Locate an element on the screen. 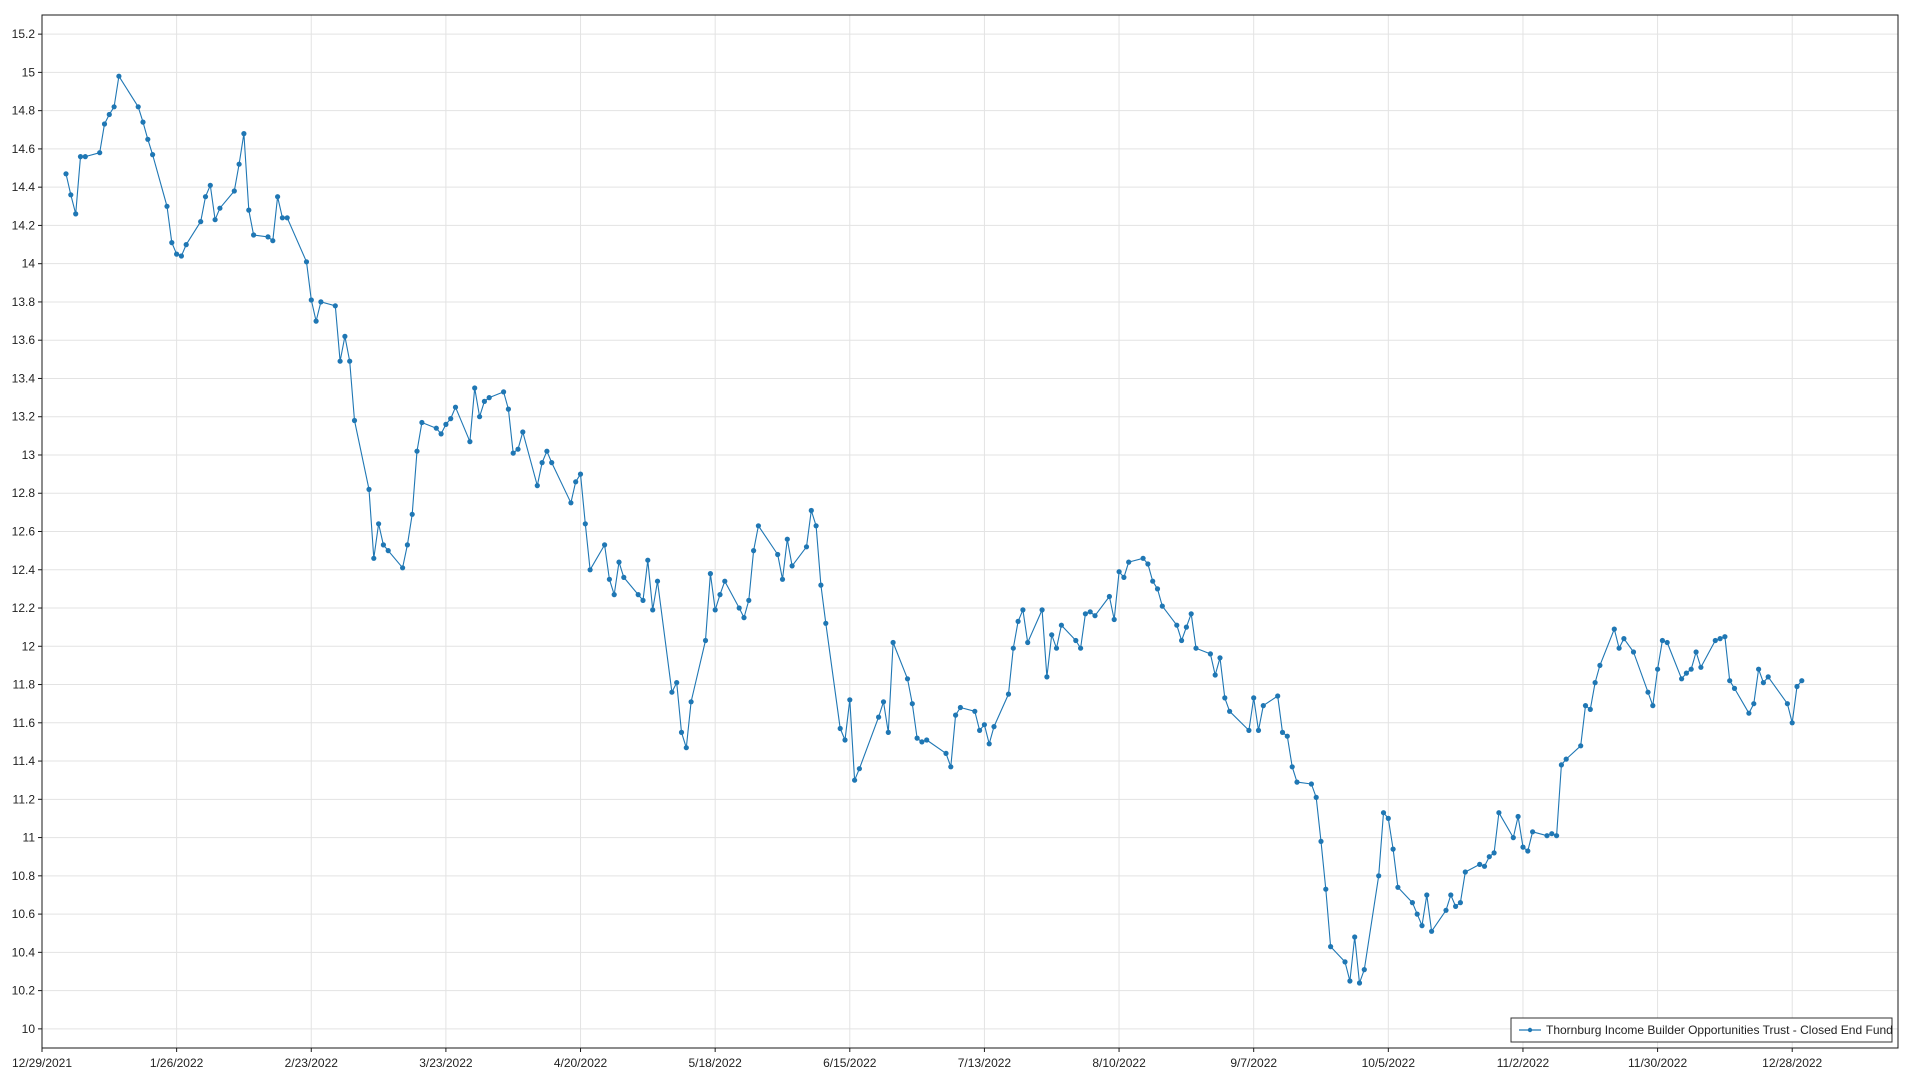 This screenshot has width=1920, height=1085. y-tick-label: 14.4 is located at coordinates (24, 187).